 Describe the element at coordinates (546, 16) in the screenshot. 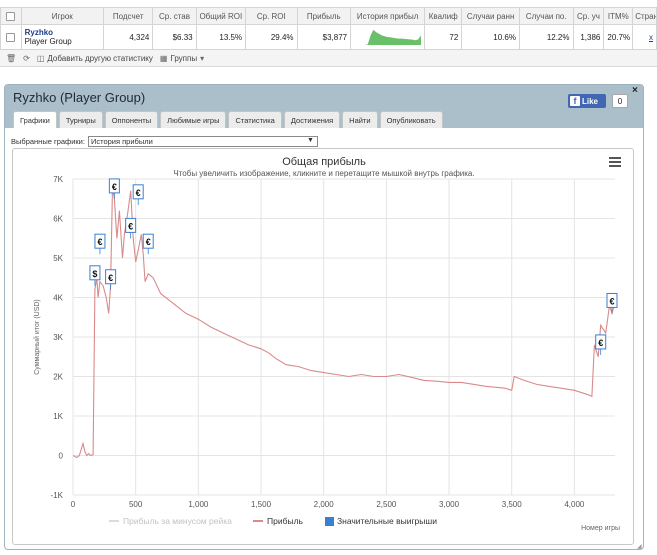

I see `column-header: Случаи по.` at that location.